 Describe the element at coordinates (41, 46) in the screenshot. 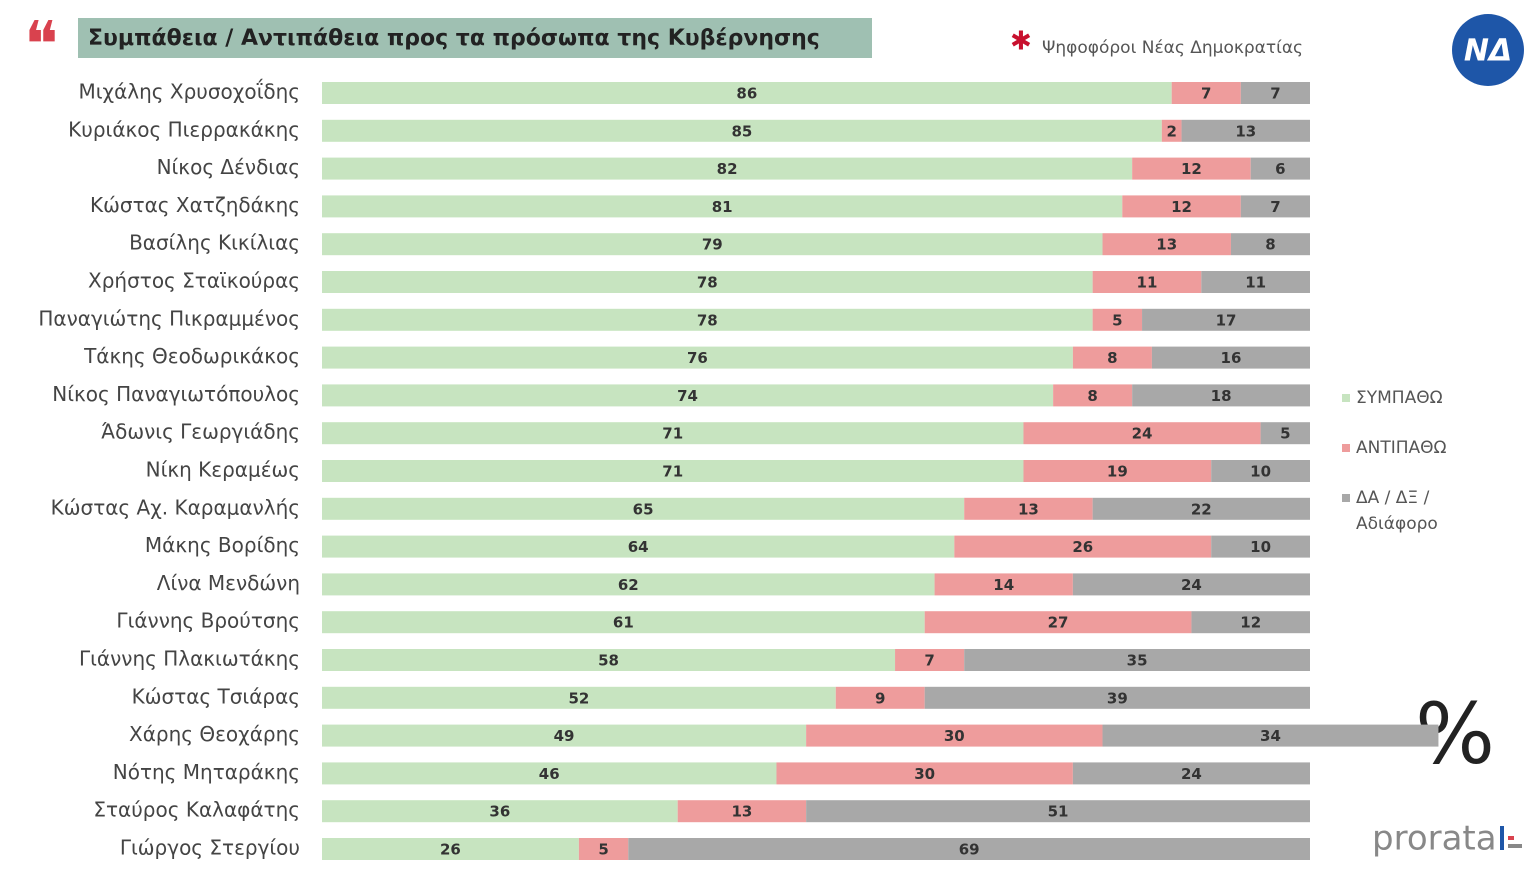

I see `quote-mark: ❝` at that location.